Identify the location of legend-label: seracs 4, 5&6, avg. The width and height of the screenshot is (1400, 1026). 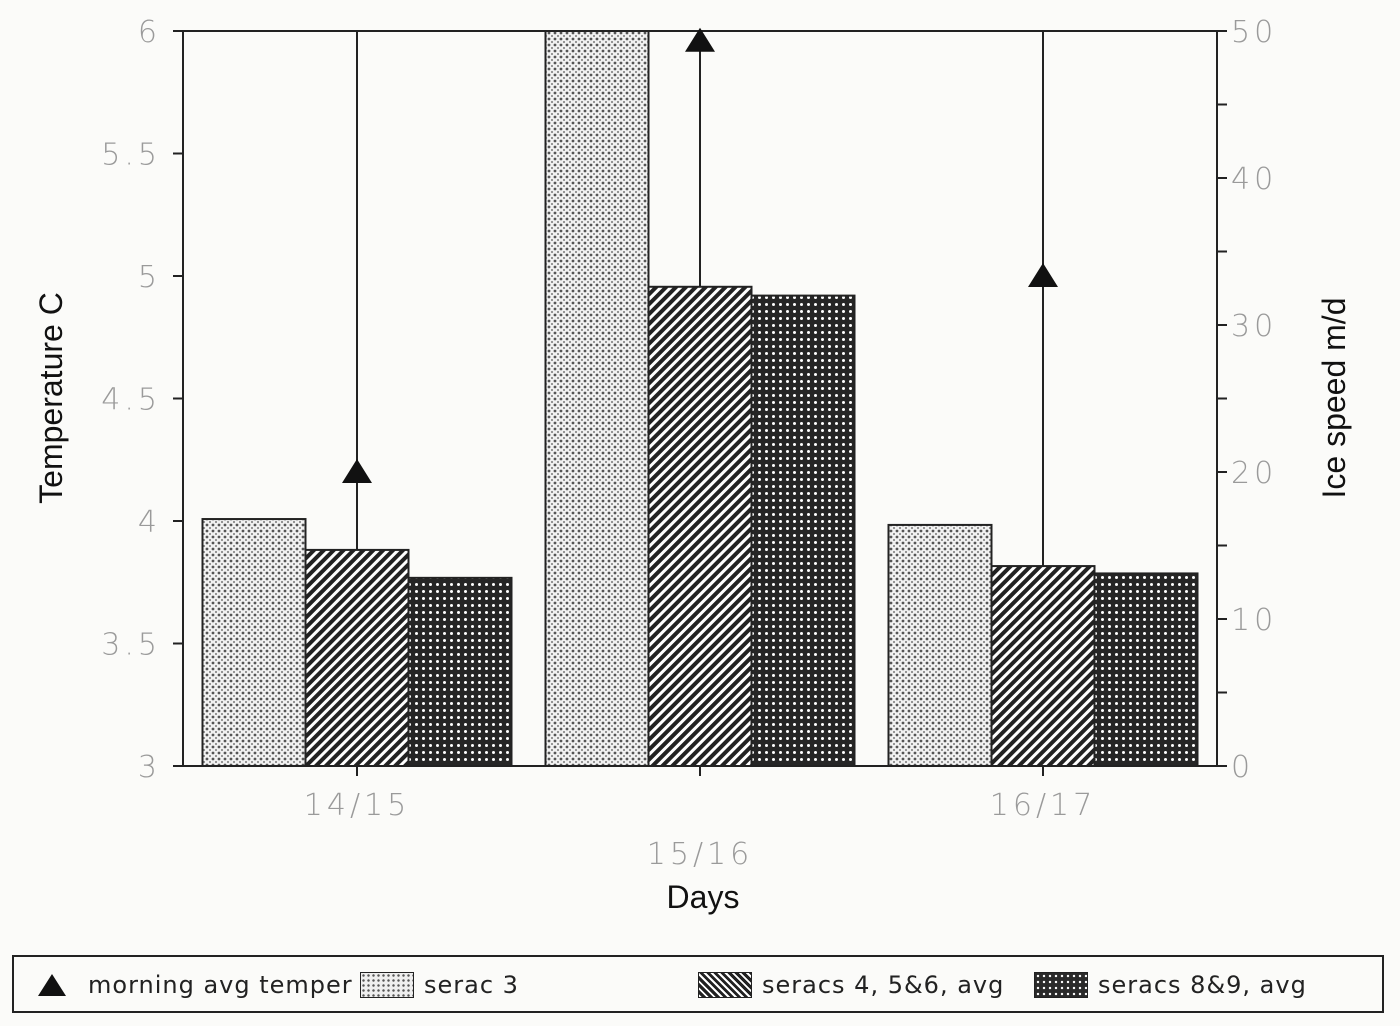
(883, 985).